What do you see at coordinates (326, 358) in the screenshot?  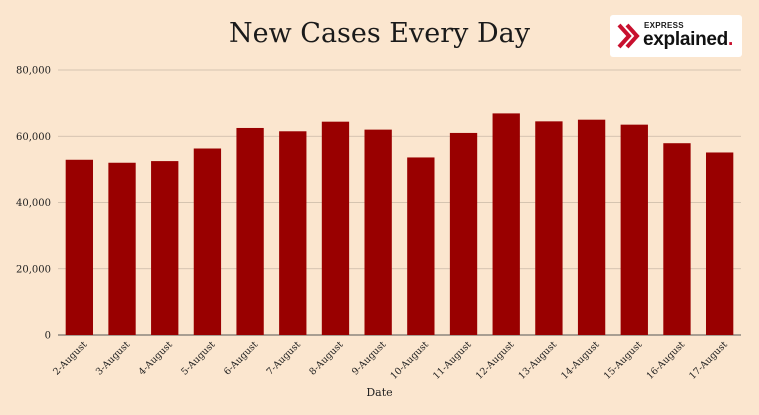 I see `x-tick-label: 8-August` at bounding box center [326, 358].